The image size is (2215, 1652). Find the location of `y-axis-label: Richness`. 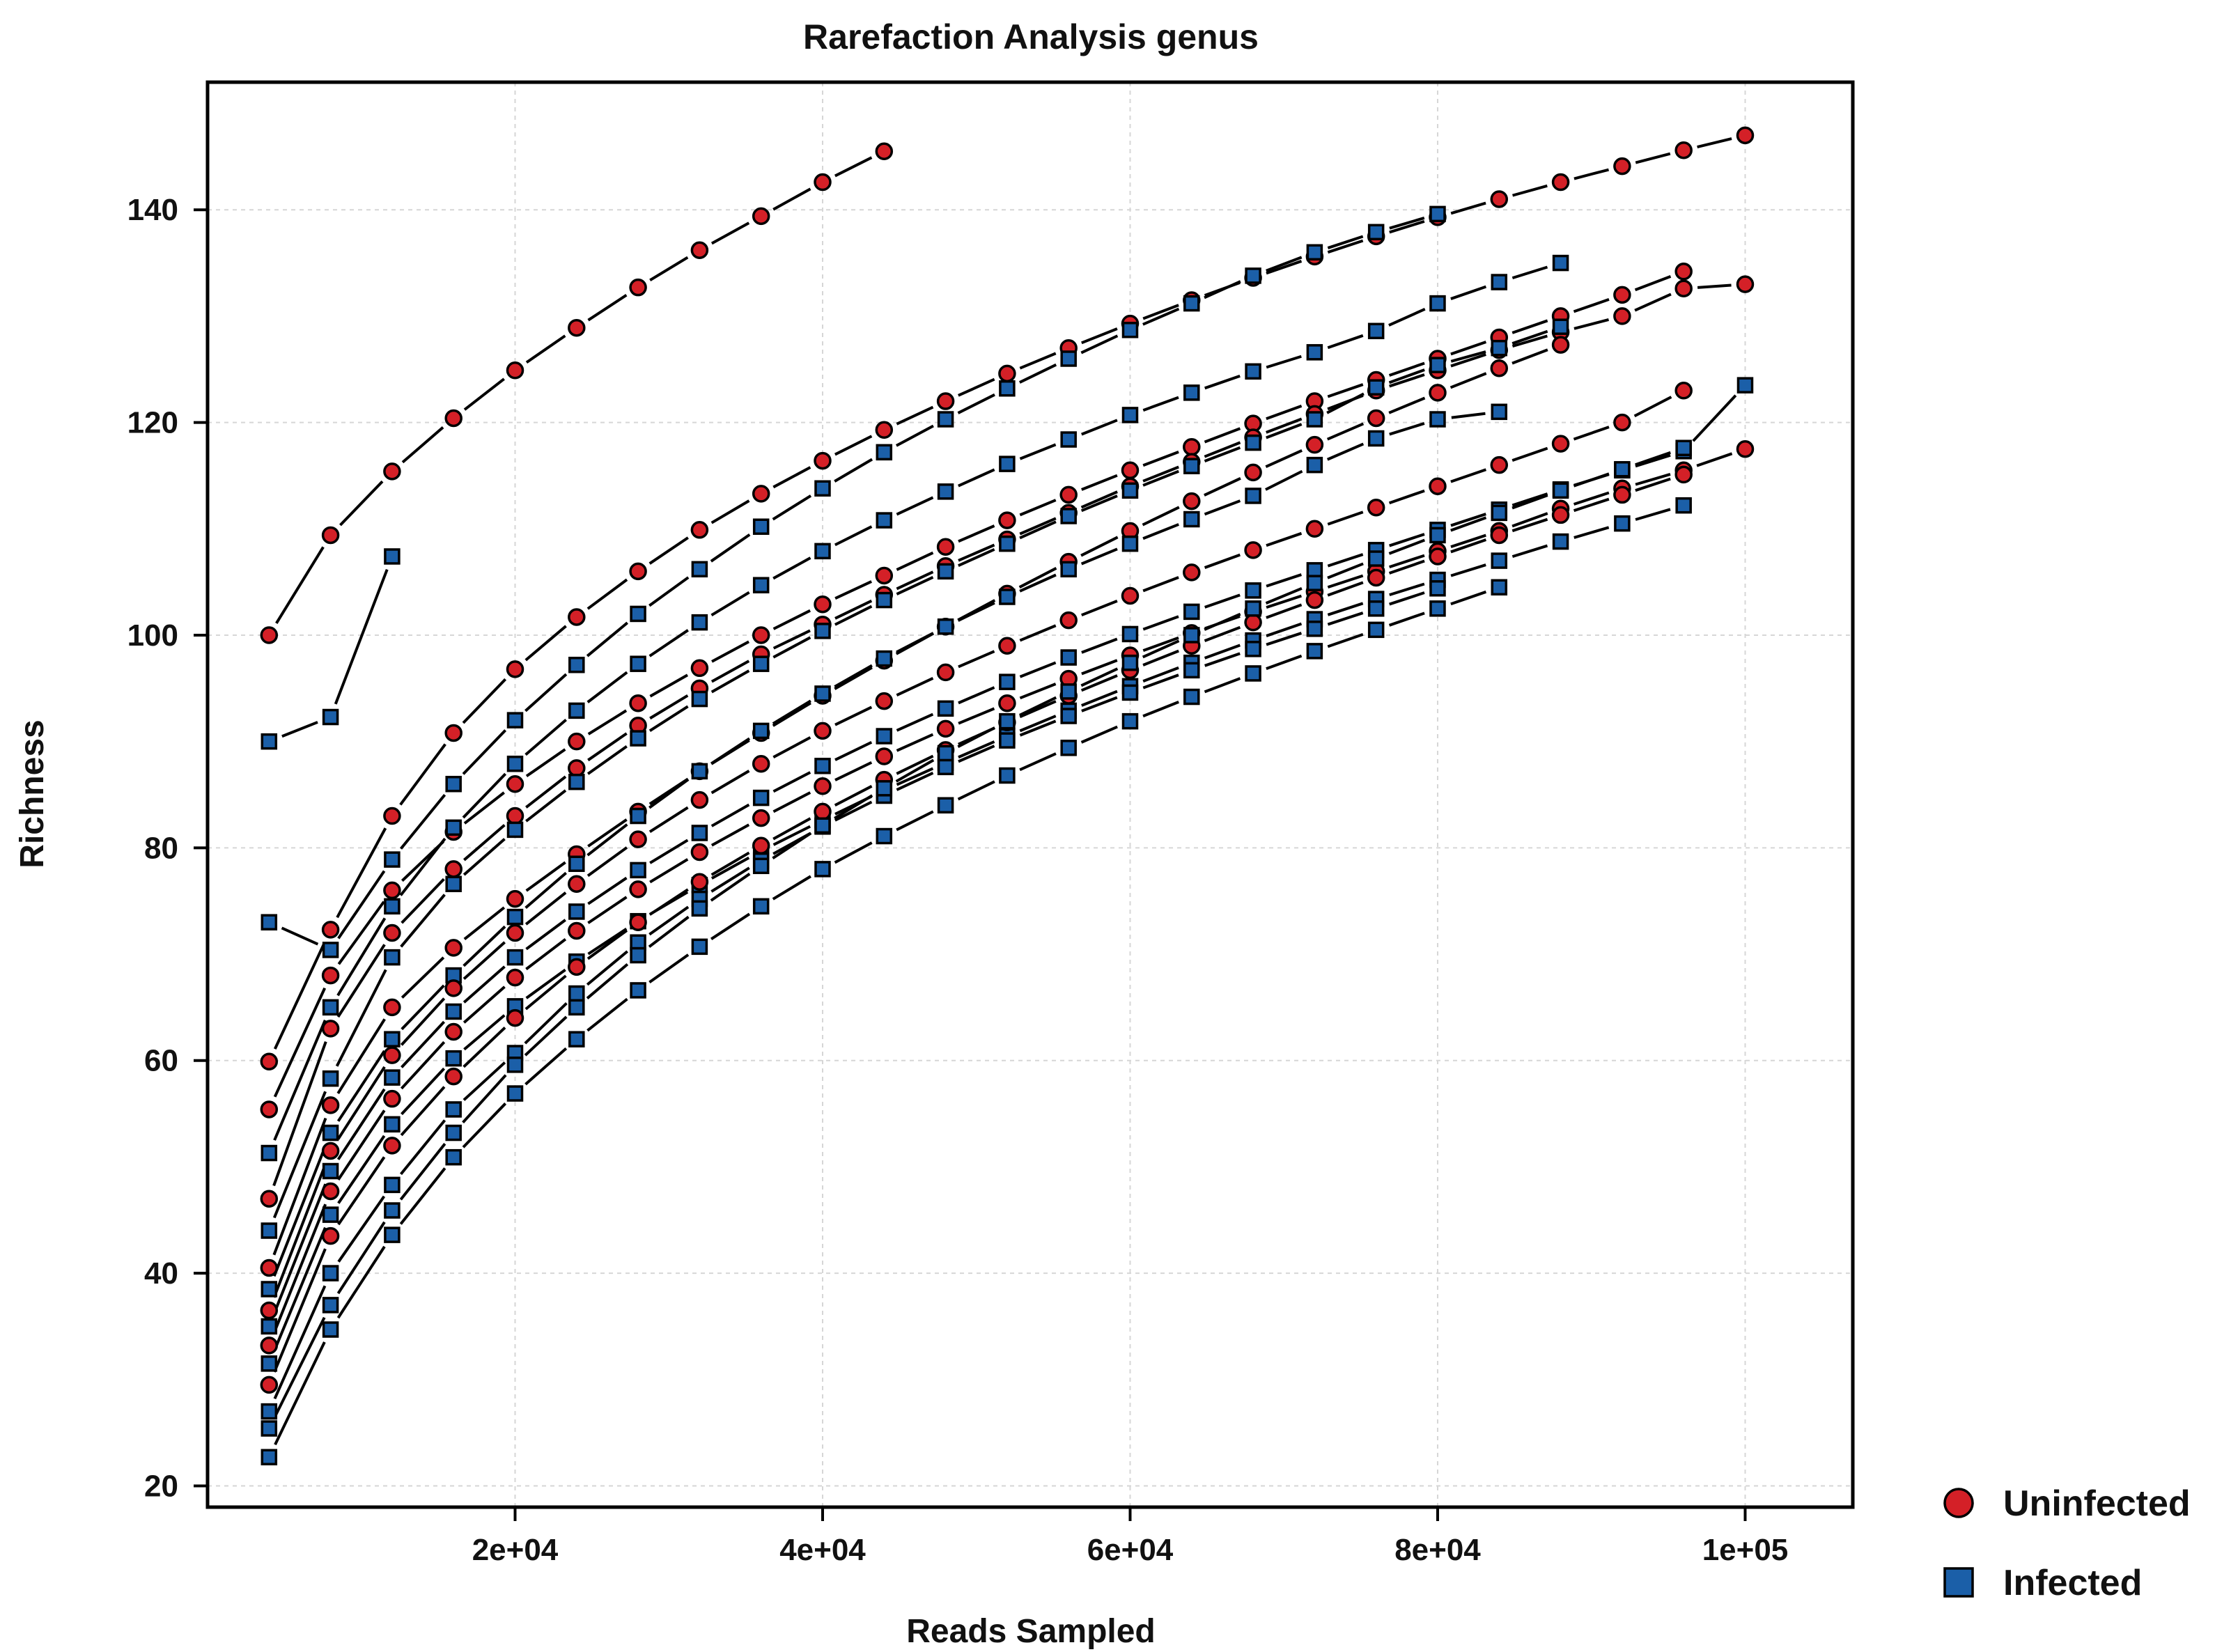

y-axis-label: Richness is located at coordinates (32, 793).